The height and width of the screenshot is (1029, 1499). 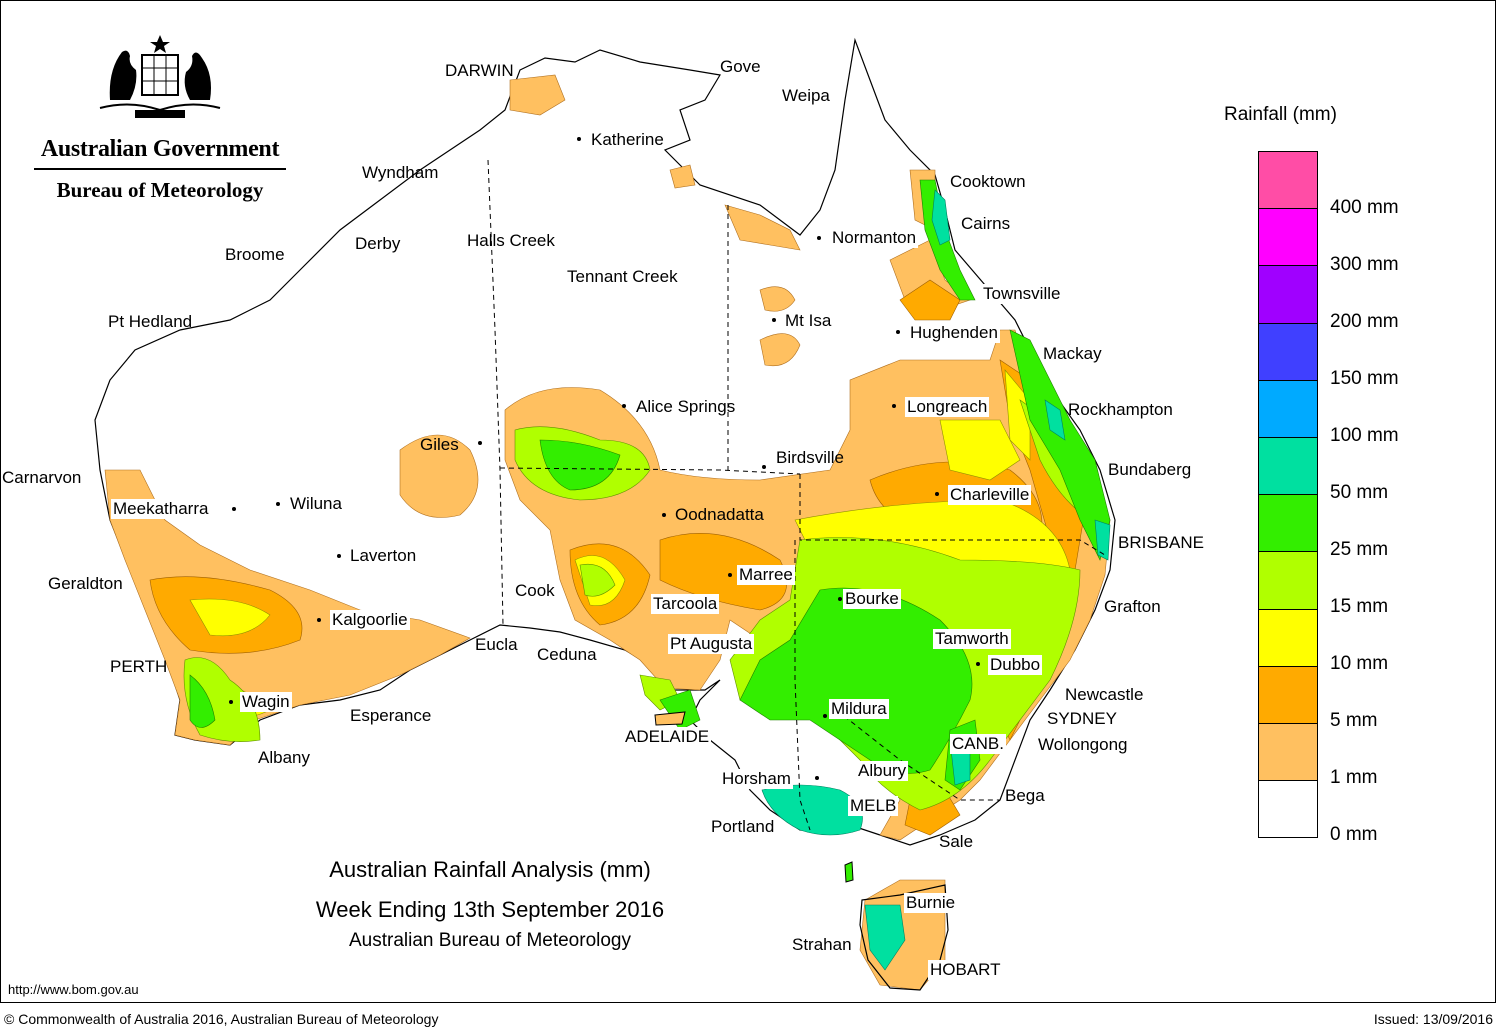 I want to click on legend-label: 15 mm, so click(x=1359, y=606).